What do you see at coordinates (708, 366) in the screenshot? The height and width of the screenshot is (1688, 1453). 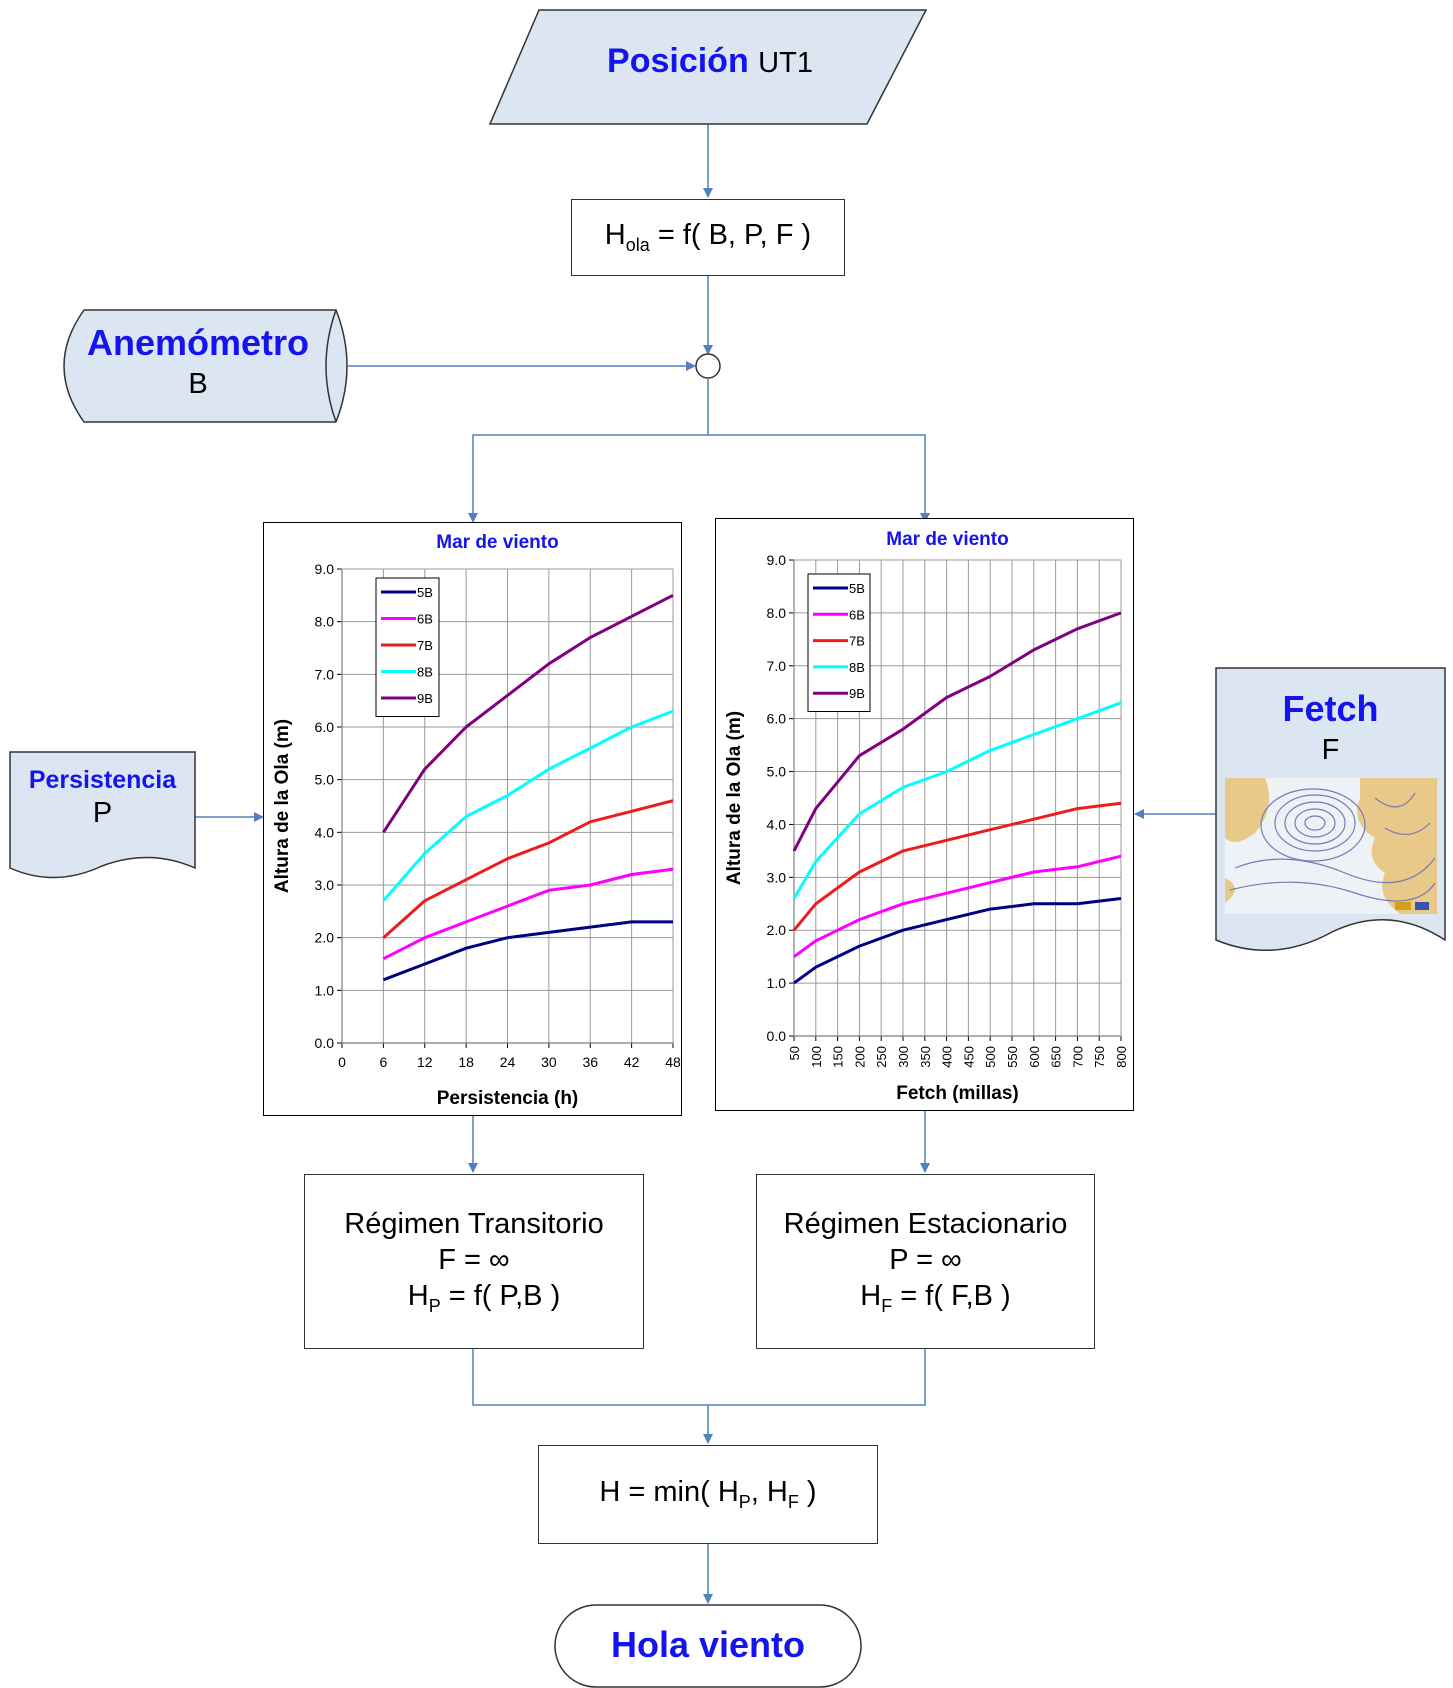 I see `summing-junction` at bounding box center [708, 366].